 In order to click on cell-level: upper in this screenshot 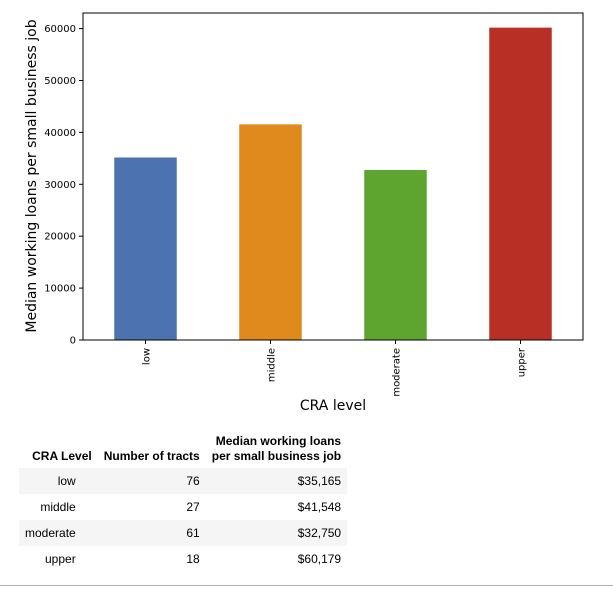, I will do `click(60, 559)`.